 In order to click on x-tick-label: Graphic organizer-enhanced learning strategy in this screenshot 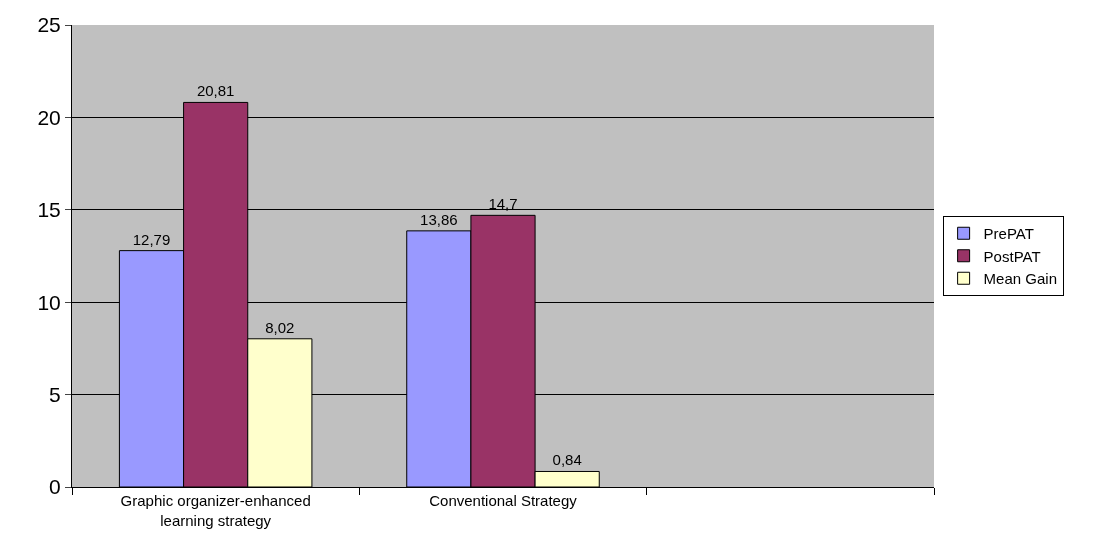, I will do `click(215, 510)`.